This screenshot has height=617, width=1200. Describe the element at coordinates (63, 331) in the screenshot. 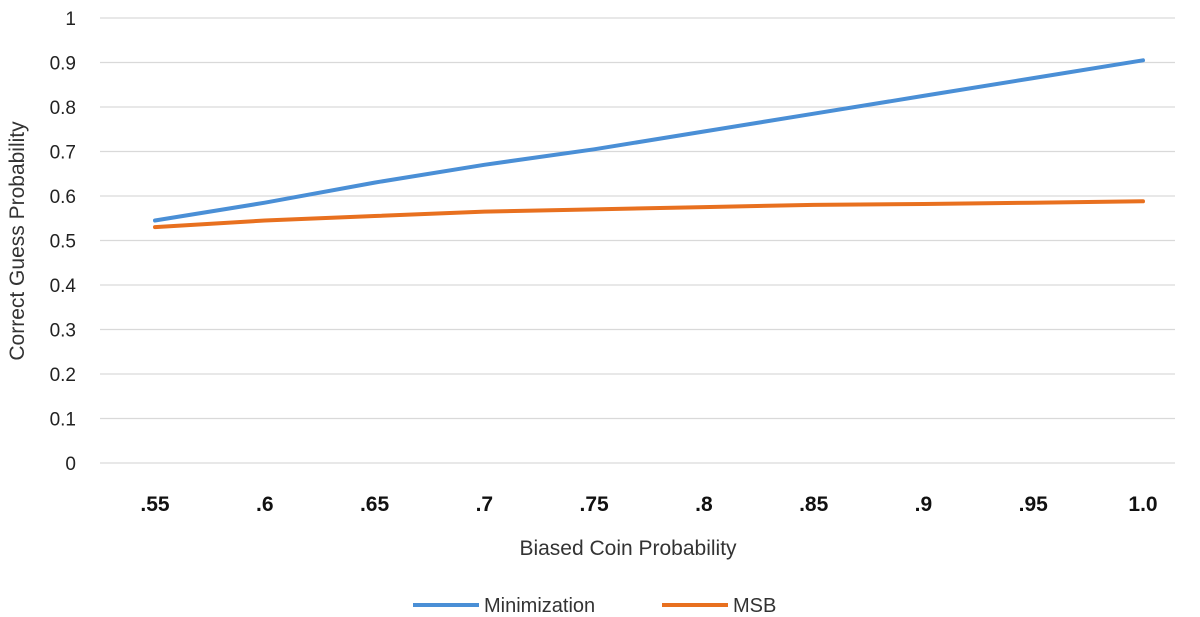

I see `y-tick-label: 0.3` at that location.